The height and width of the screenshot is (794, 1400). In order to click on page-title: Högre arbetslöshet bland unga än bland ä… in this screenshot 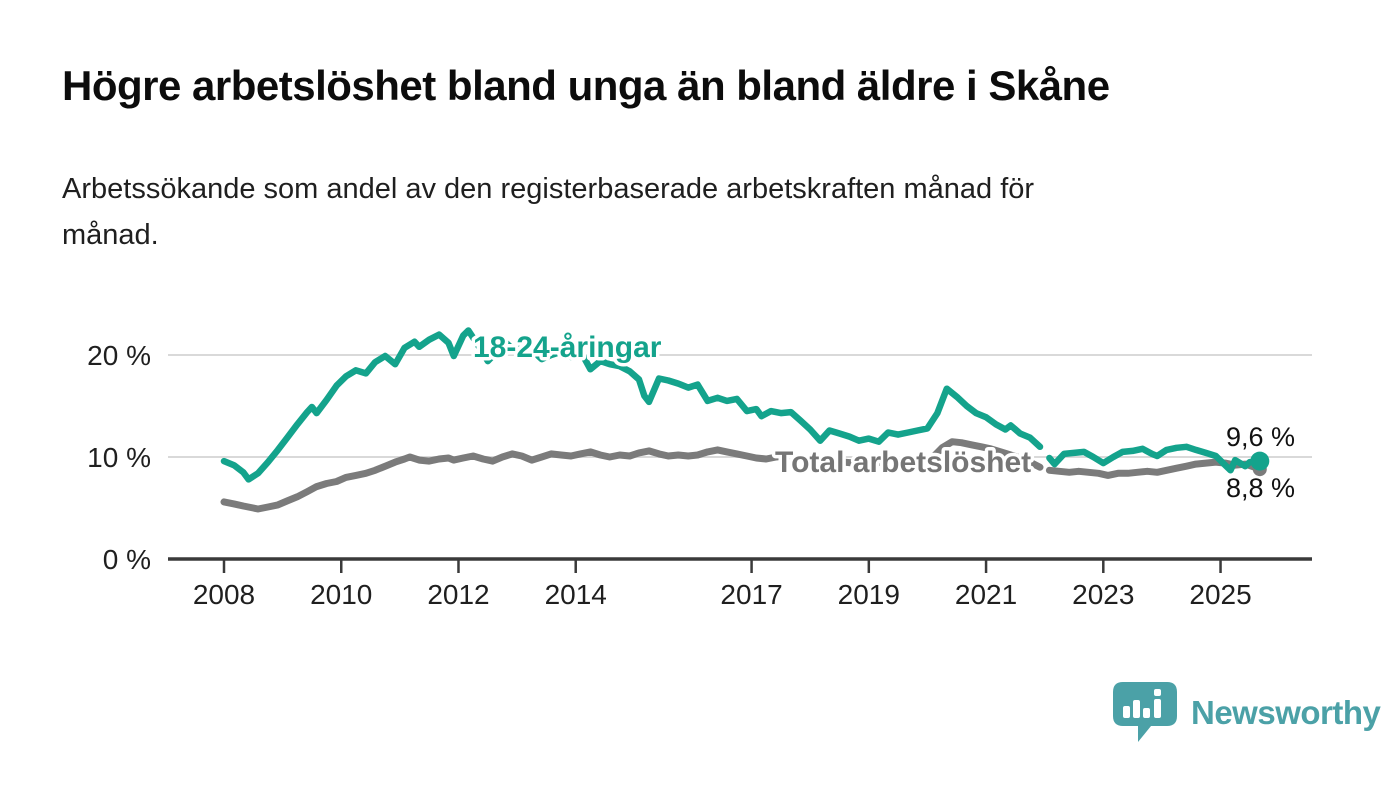, I will do `click(586, 85)`.